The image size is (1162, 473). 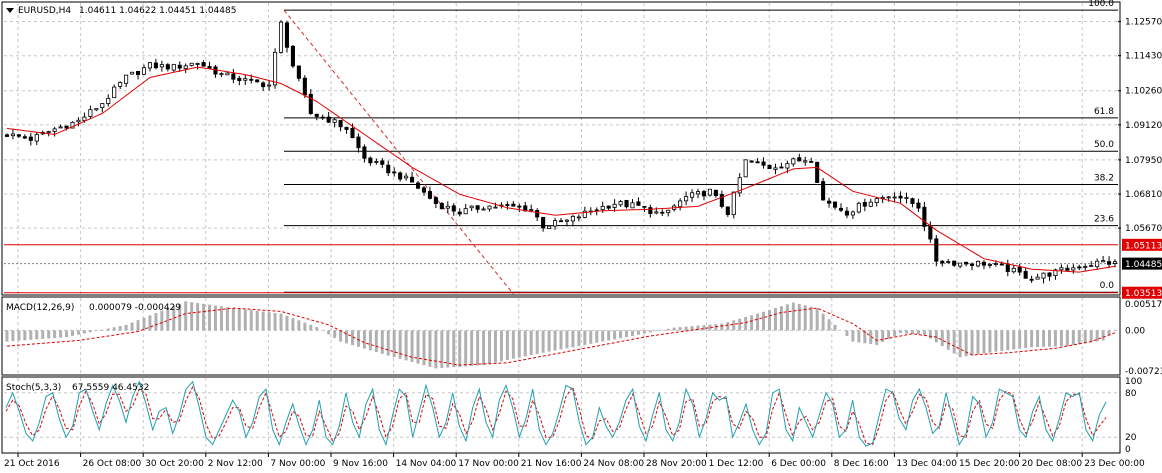 What do you see at coordinates (1143, 265) in the screenshot?
I see `price-tag-label: 1.04485` at bounding box center [1143, 265].